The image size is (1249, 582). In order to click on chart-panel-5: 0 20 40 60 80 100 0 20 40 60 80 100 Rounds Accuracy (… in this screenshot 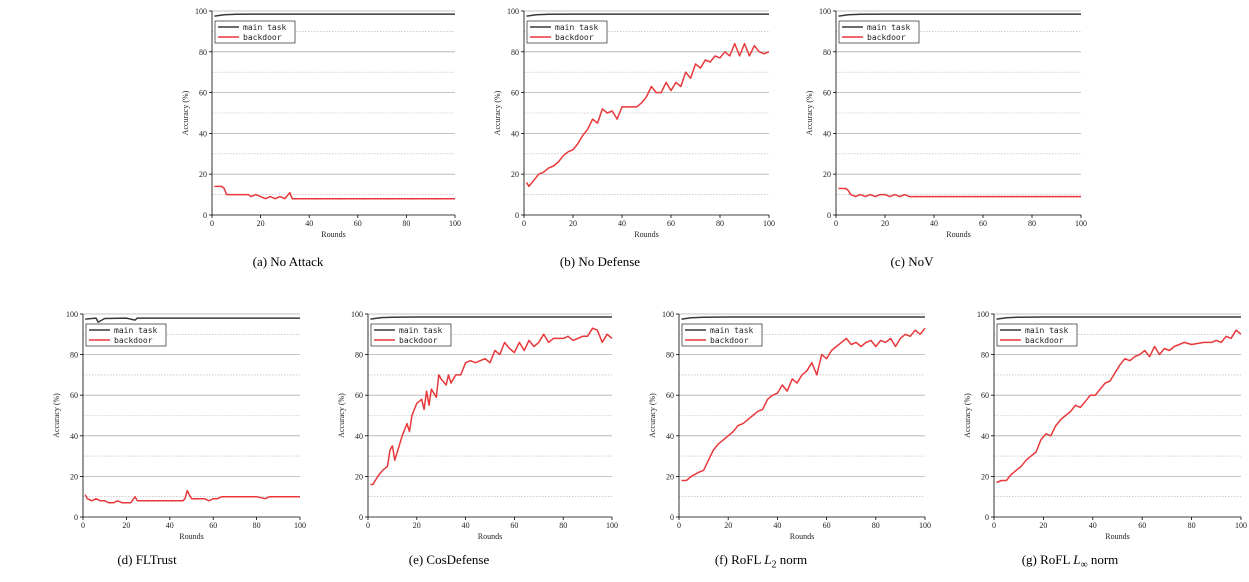, I will do `click(475, 427)`.